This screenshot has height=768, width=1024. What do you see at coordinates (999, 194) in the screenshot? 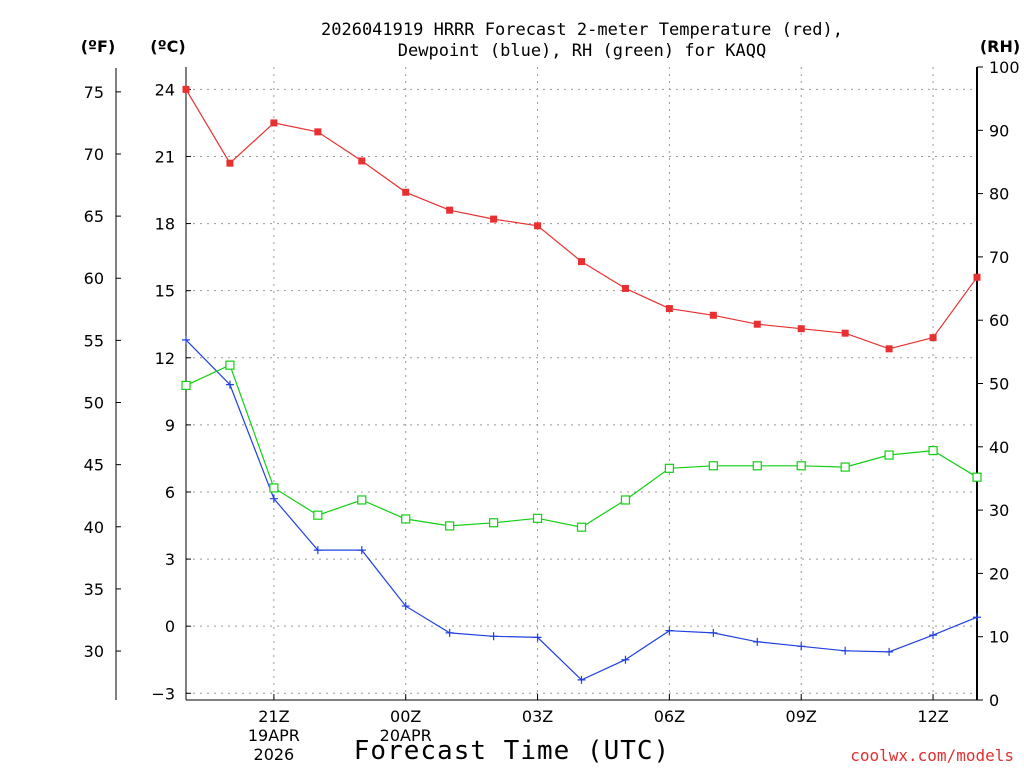
I see `rh-tick-label: 80` at bounding box center [999, 194].